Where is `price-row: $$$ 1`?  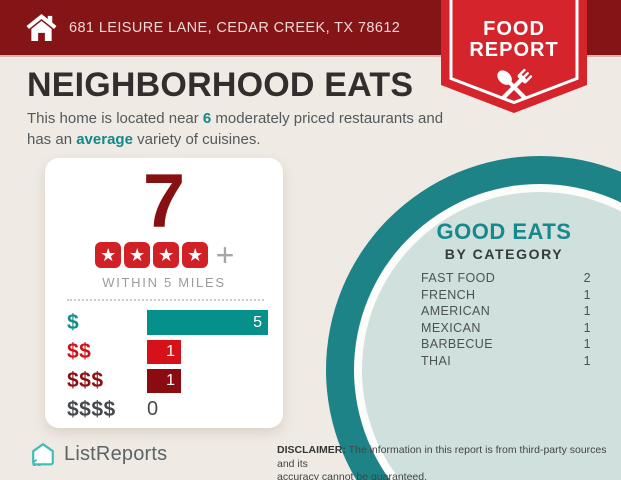
price-row: $$$ 1 is located at coordinates (175, 380).